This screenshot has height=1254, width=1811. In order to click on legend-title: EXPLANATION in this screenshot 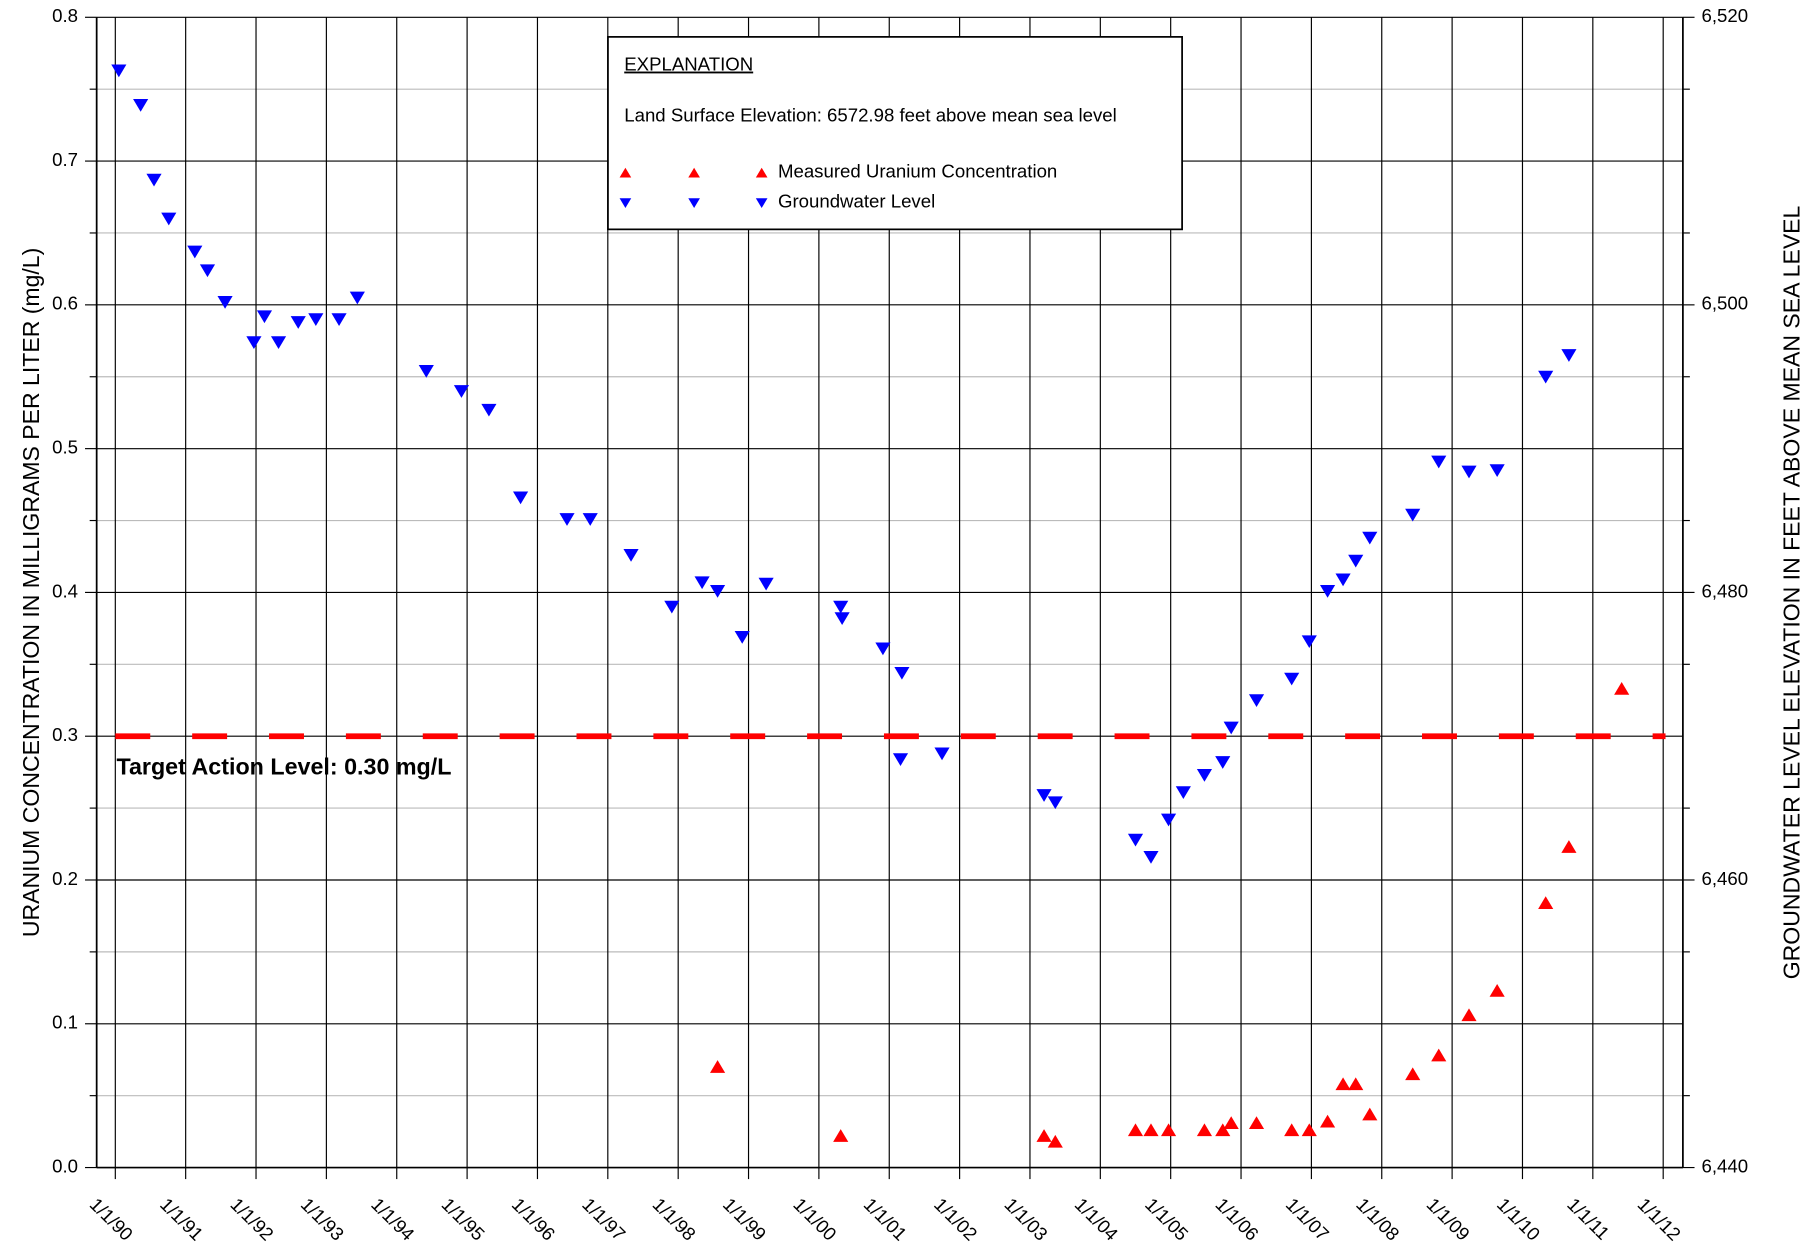, I will do `click(688, 64)`.